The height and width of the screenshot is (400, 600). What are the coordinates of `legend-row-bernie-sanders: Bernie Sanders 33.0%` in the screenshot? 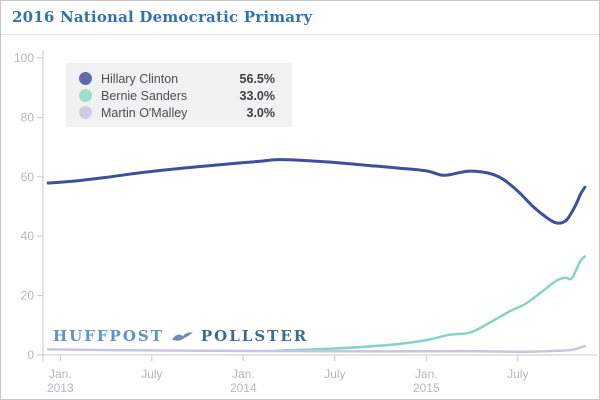 It's located at (179, 95).